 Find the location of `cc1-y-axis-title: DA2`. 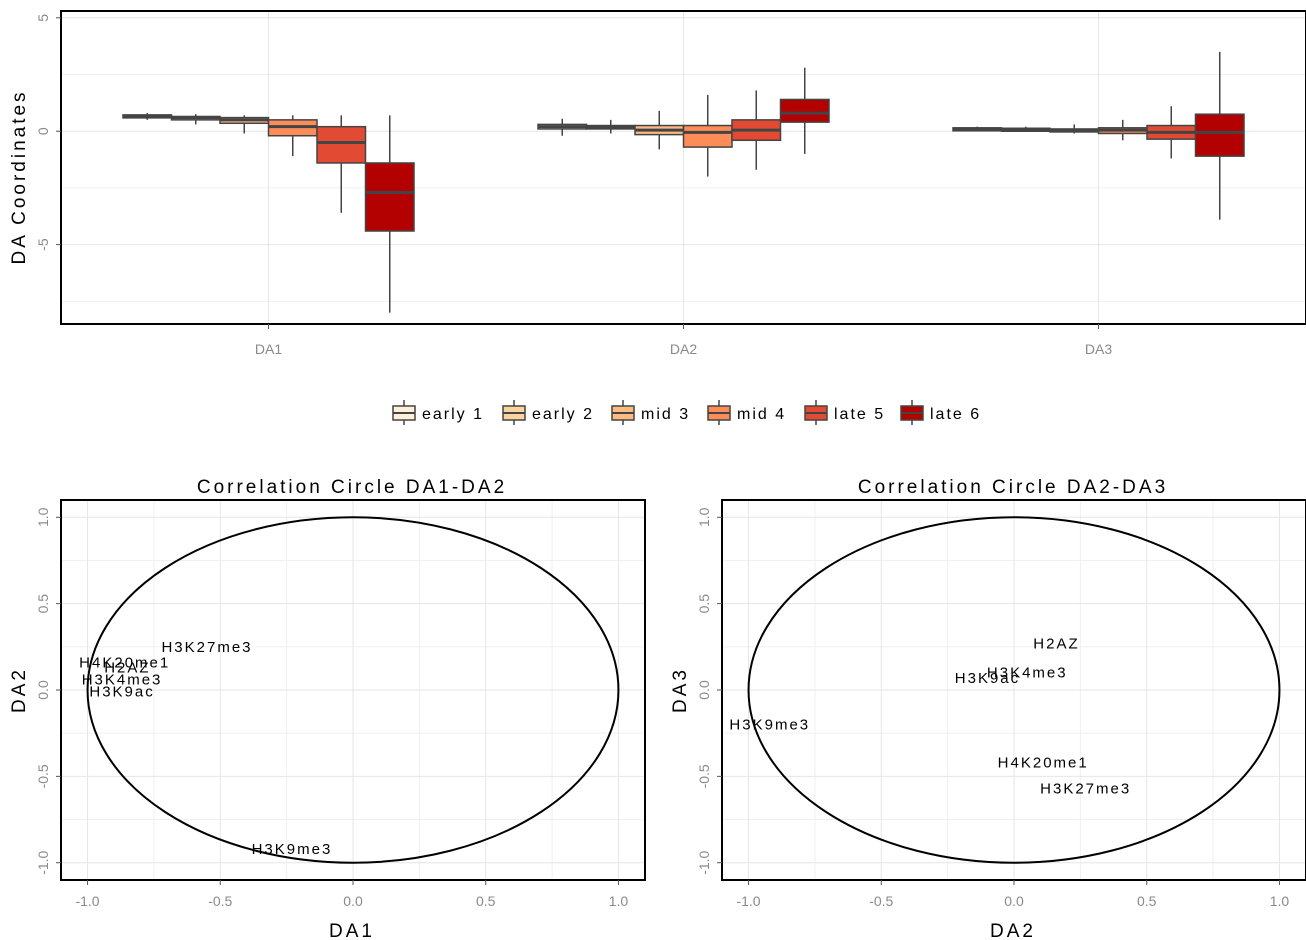

cc1-y-axis-title: DA2 is located at coordinates (19, 690).